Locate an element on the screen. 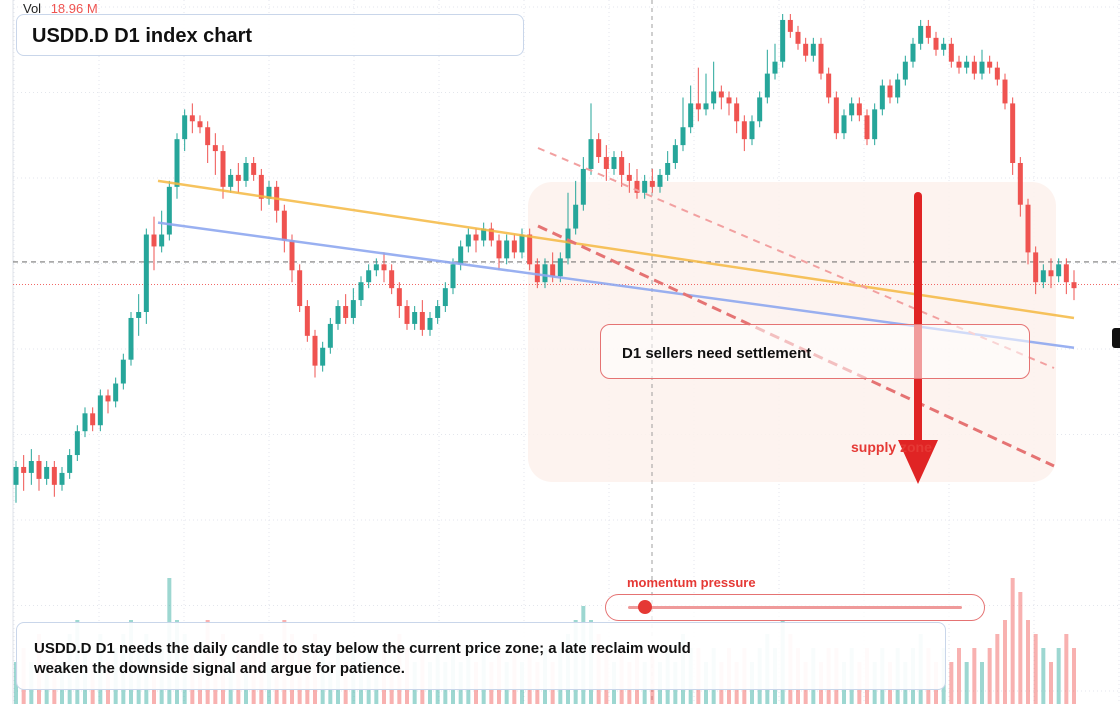 The width and height of the screenshot is (1120, 704). momentum-label: momentum pressure is located at coordinates (691, 582).